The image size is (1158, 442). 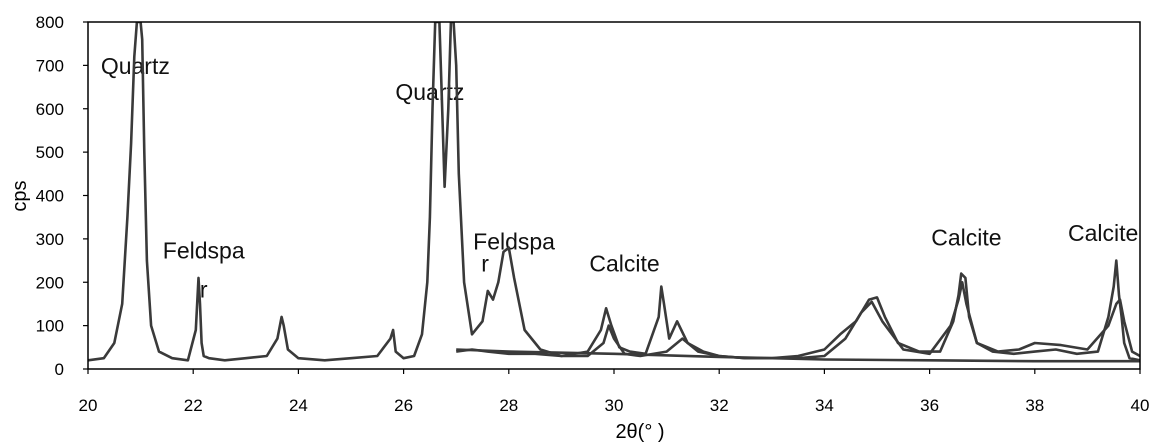 I want to click on y-tick-label: 600, so click(x=50, y=109).